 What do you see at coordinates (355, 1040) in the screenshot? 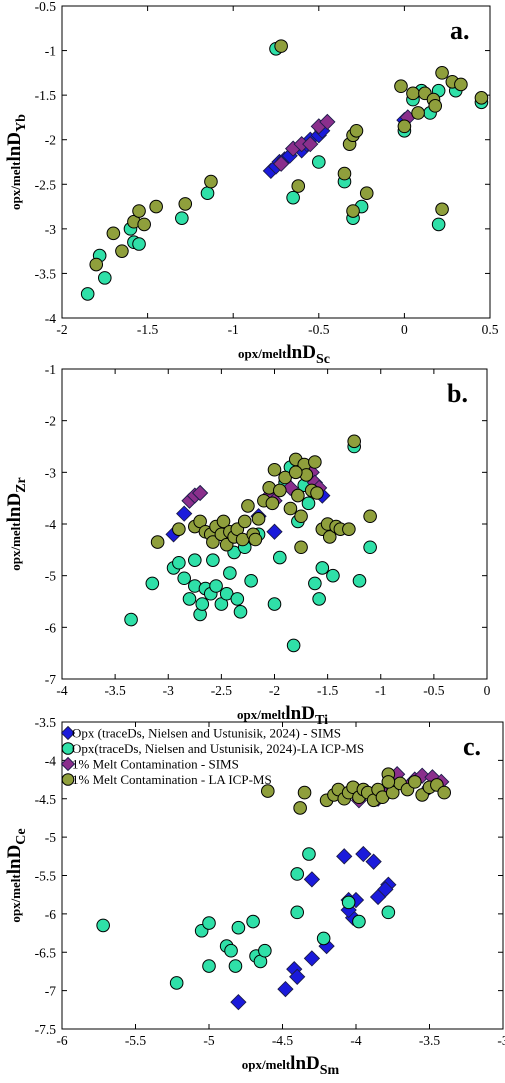
I see `x-tick-label: -4` at bounding box center [355, 1040].